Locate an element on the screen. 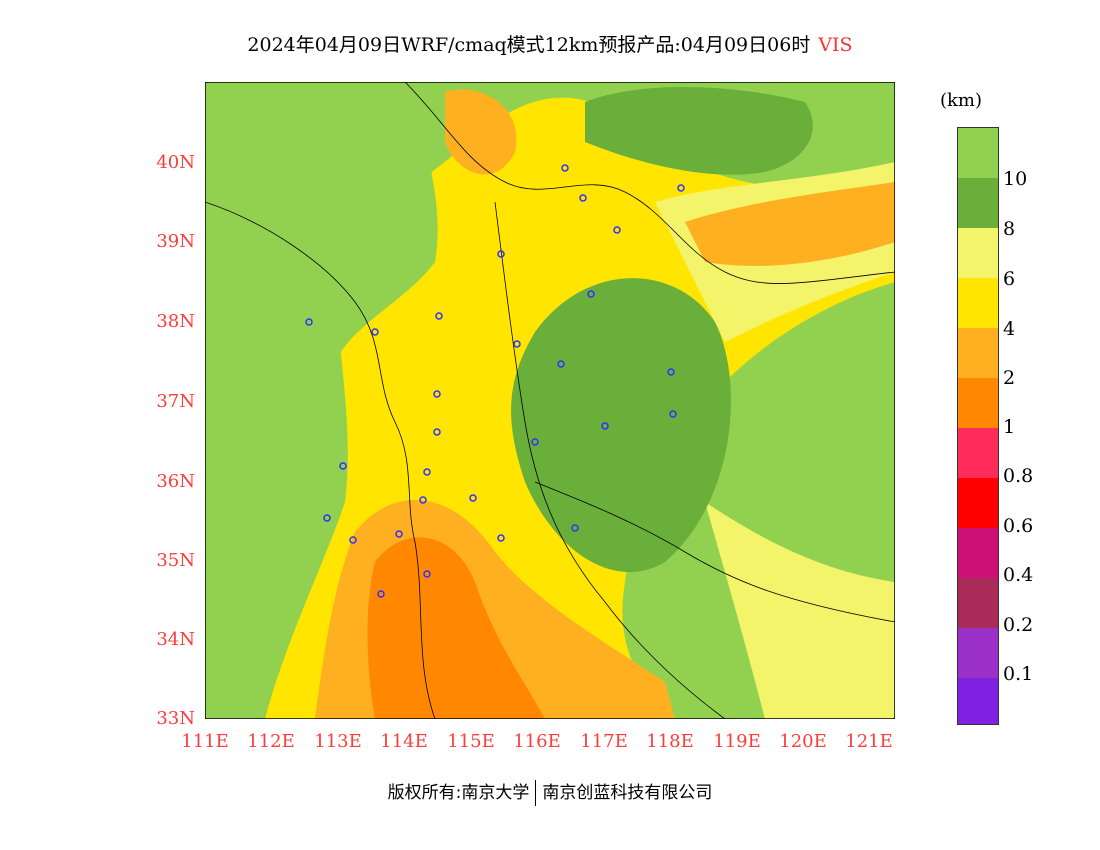 The width and height of the screenshot is (1100, 850). footer-separator is located at coordinates (536, 793).